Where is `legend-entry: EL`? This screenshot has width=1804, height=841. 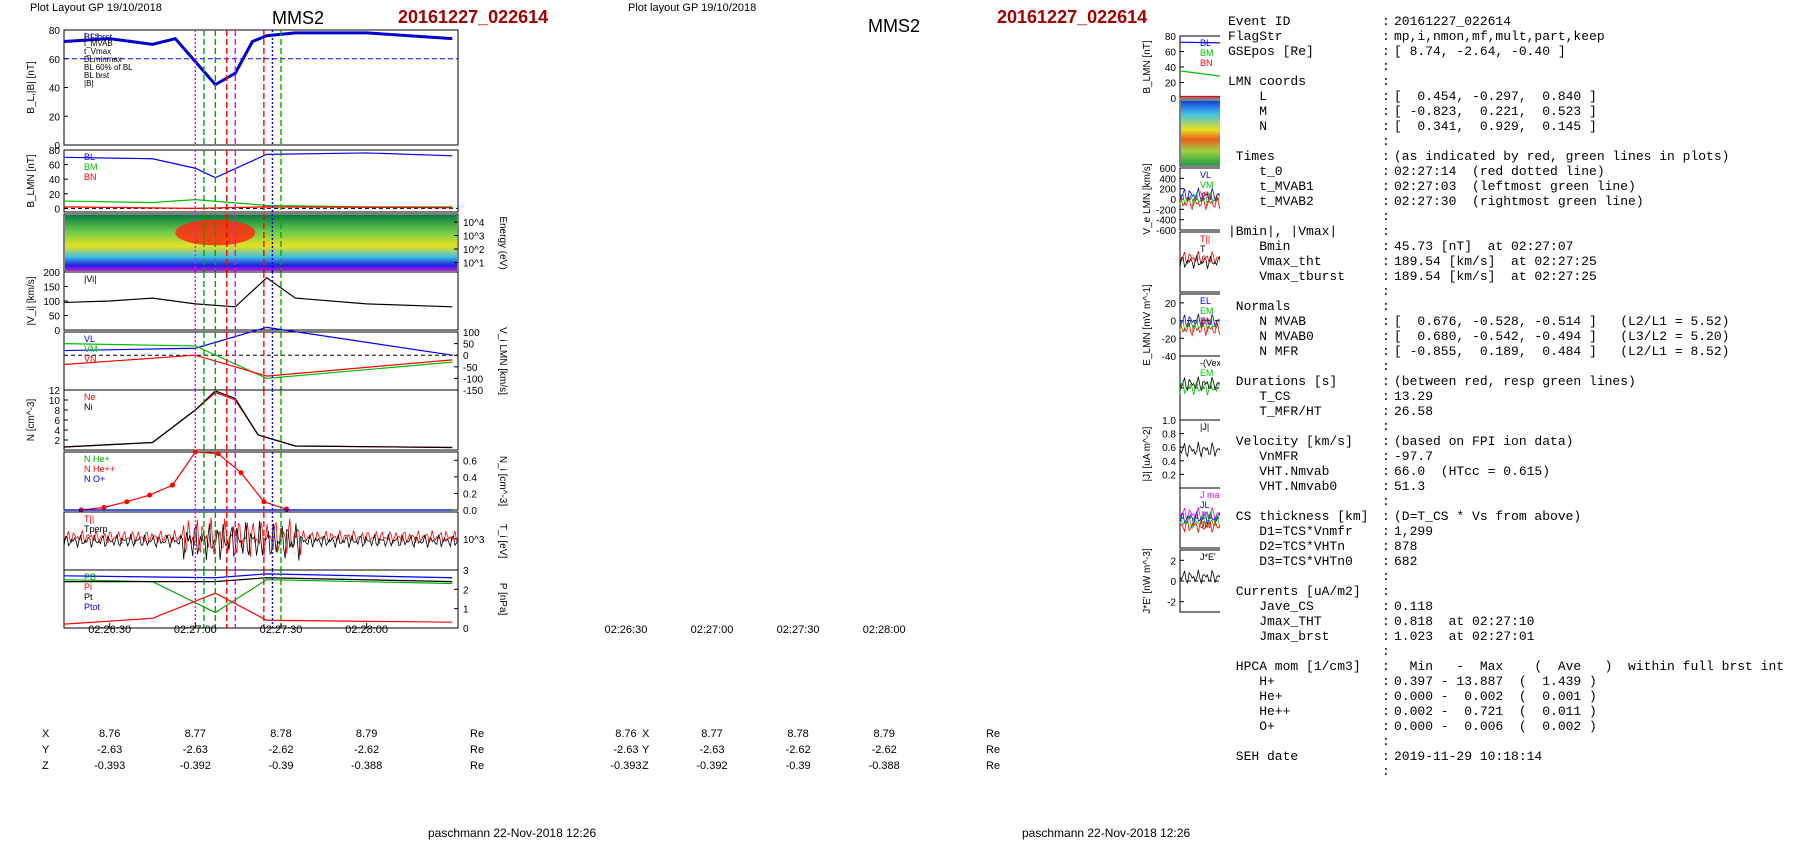
legend-entry: EL is located at coordinates (1205, 301).